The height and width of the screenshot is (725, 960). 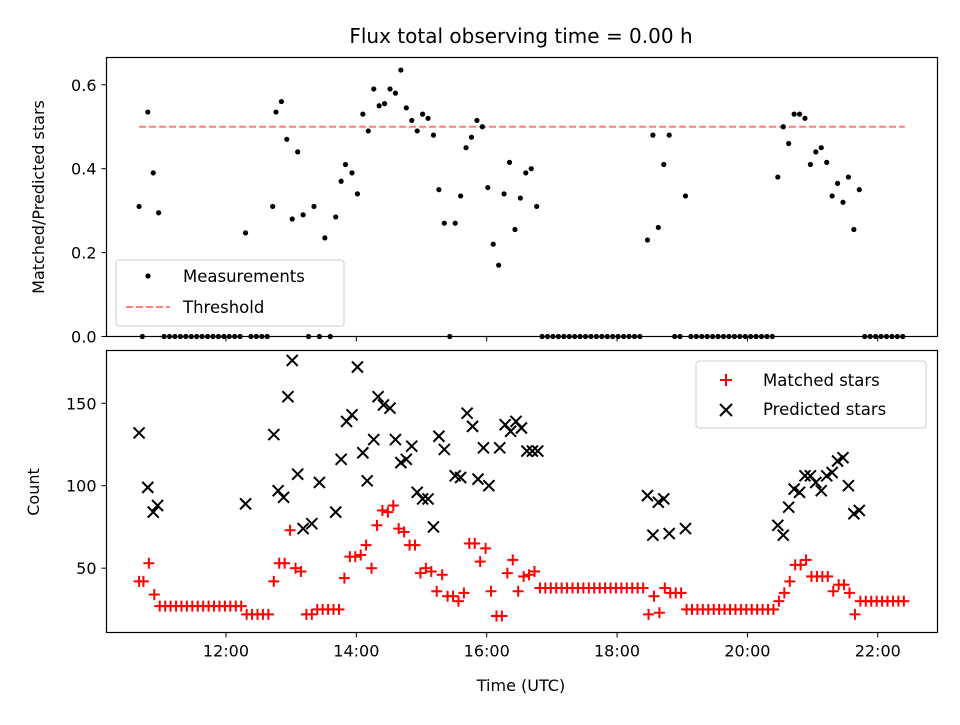 What do you see at coordinates (83, 169) in the screenshot?
I see `top-y-tick-label: 0.4` at bounding box center [83, 169].